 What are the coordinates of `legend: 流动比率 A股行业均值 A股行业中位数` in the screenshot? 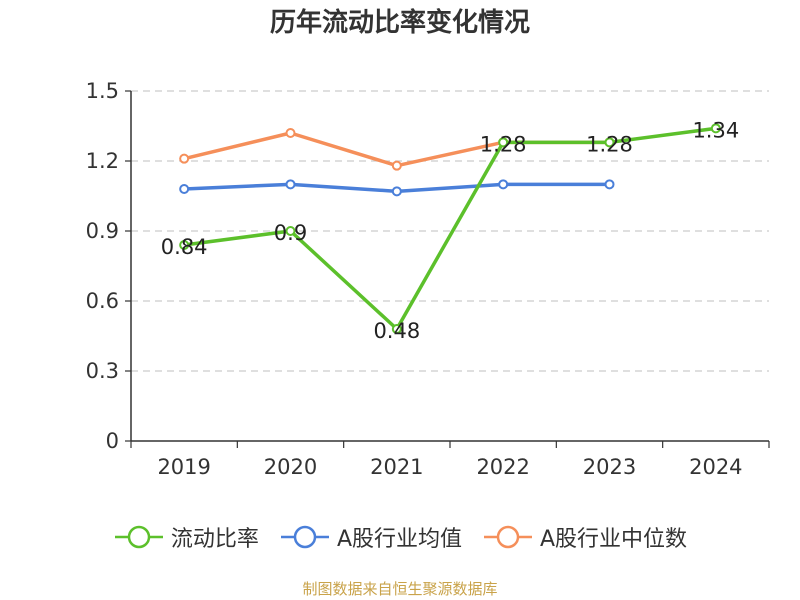 It's located at (400, 537).